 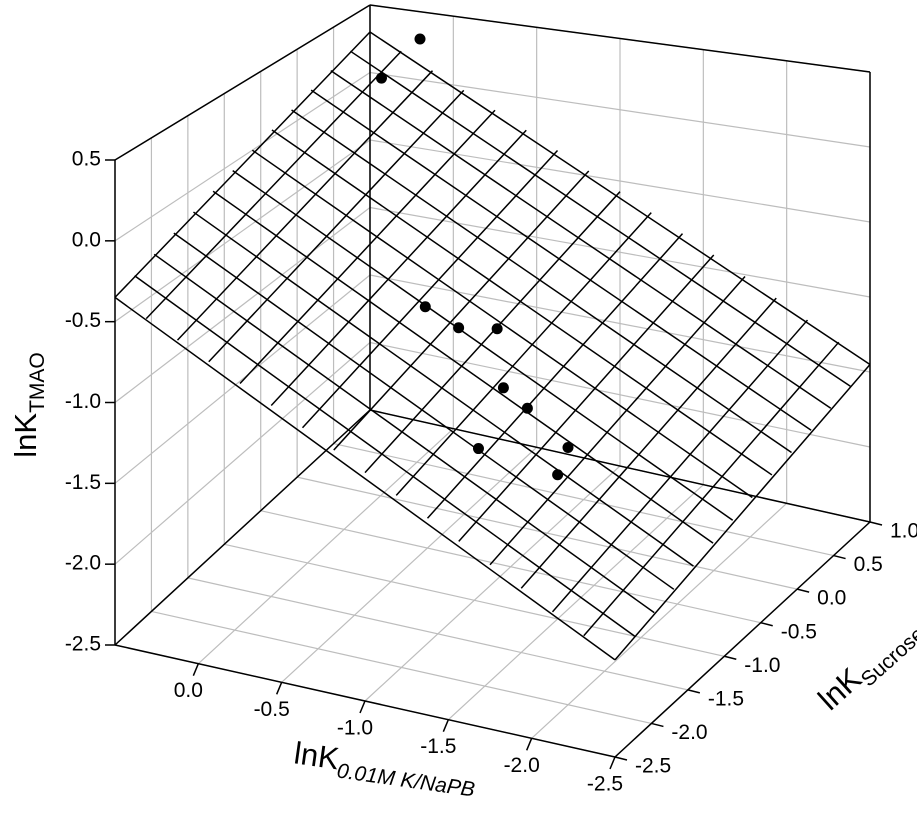 What do you see at coordinates (839, 689) in the screenshot?
I see `y-title-main: lnK` at bounding box center [839, 689].